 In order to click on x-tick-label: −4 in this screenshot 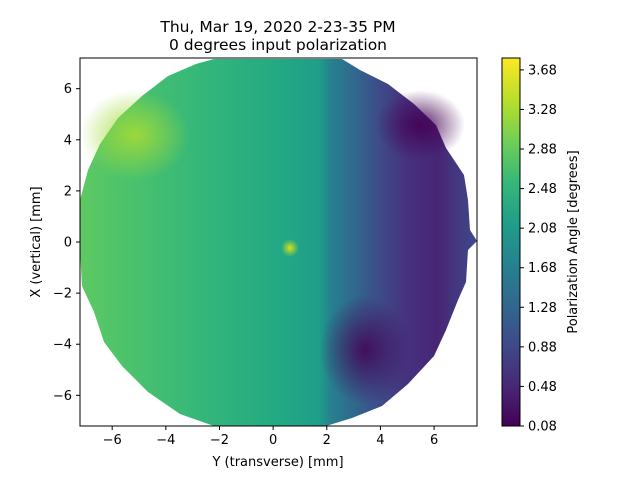, I will do `click(165, 440)`.